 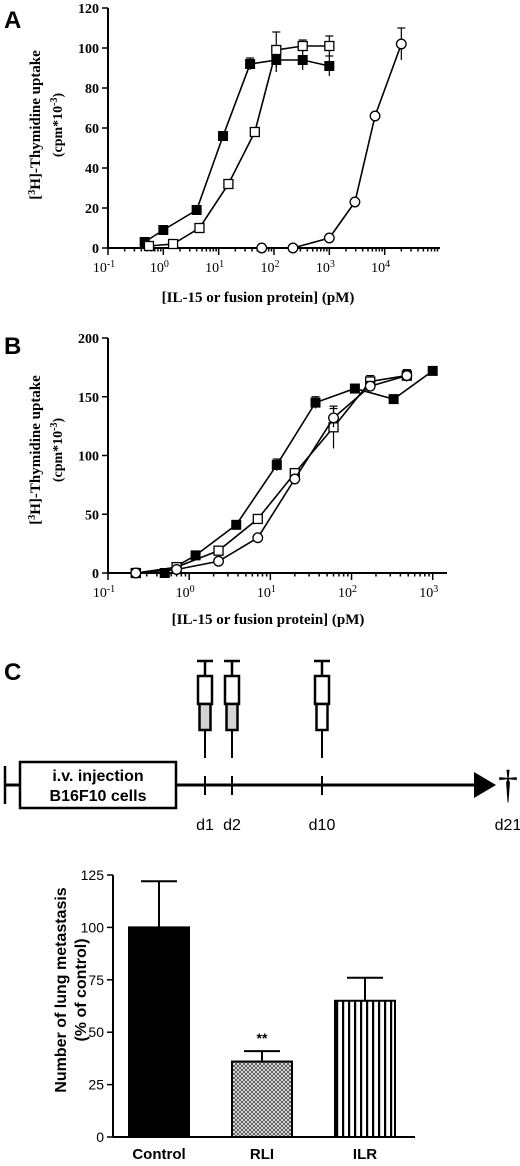 What do you see at coordinates (270, 268) in the screenshot?
I see `chart-a-x-tick-label: 10²` at bounding box center [270, 268].